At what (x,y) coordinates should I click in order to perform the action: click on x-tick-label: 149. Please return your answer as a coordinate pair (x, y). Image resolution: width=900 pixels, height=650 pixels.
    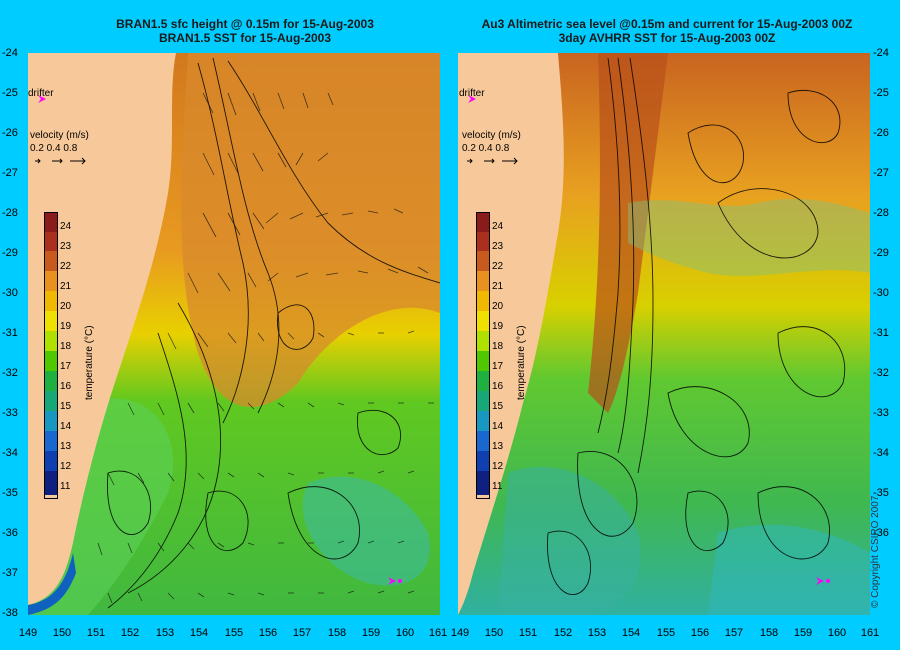
    Looking at the image, I should click on (28, 633).